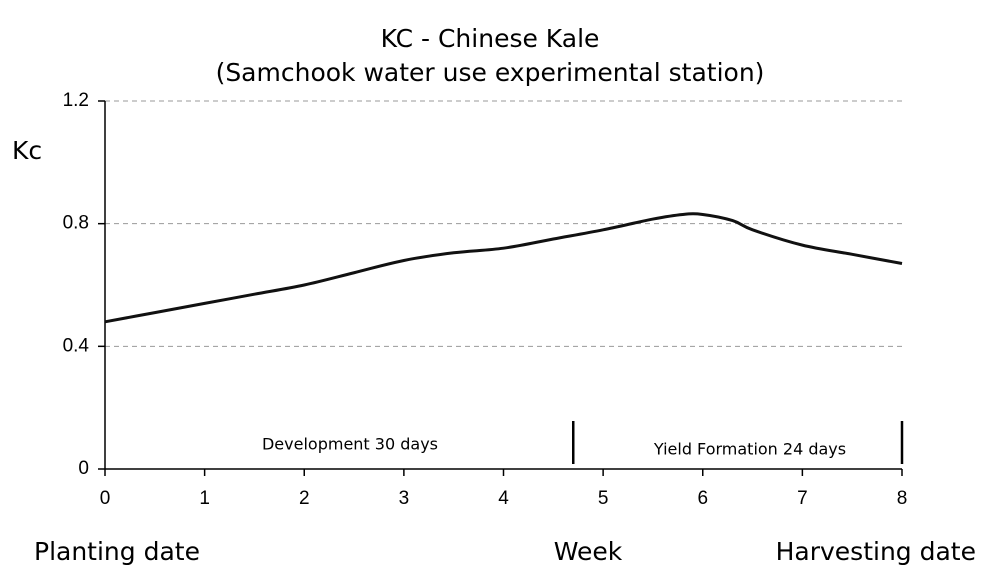 The image size is (987, 574). What do you see at coordinates (503, 498) in the screenshot?
I see `x-tick-label: 4` at bounding box center [503, 498].